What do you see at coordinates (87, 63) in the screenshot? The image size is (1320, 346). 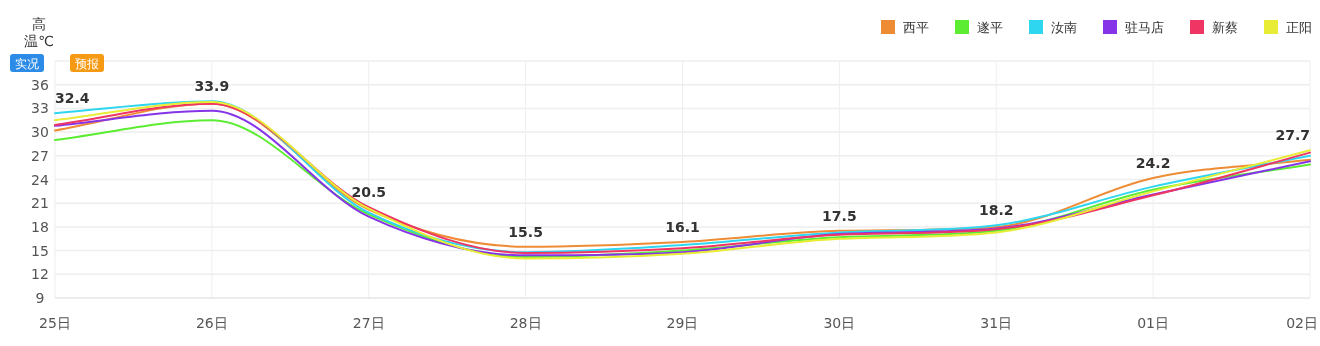 I see `annotation: 预报` at bounding box center [87, 63].